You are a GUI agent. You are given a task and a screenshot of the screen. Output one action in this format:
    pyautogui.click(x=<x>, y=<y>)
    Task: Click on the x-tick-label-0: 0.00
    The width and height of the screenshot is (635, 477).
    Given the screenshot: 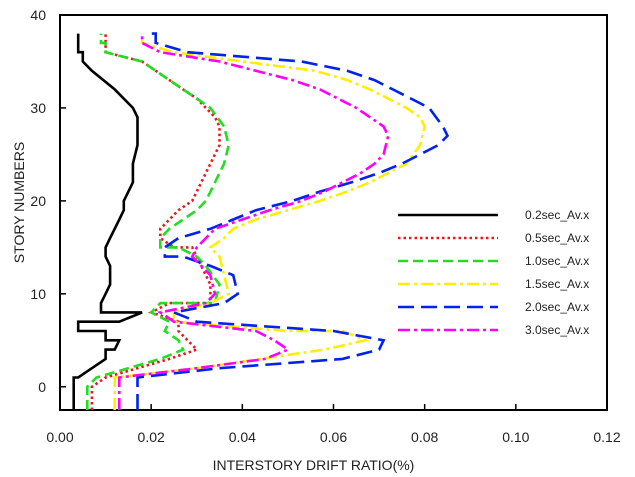 What is the action you would take?
    pyautogui.click(x=59, y=437)
    